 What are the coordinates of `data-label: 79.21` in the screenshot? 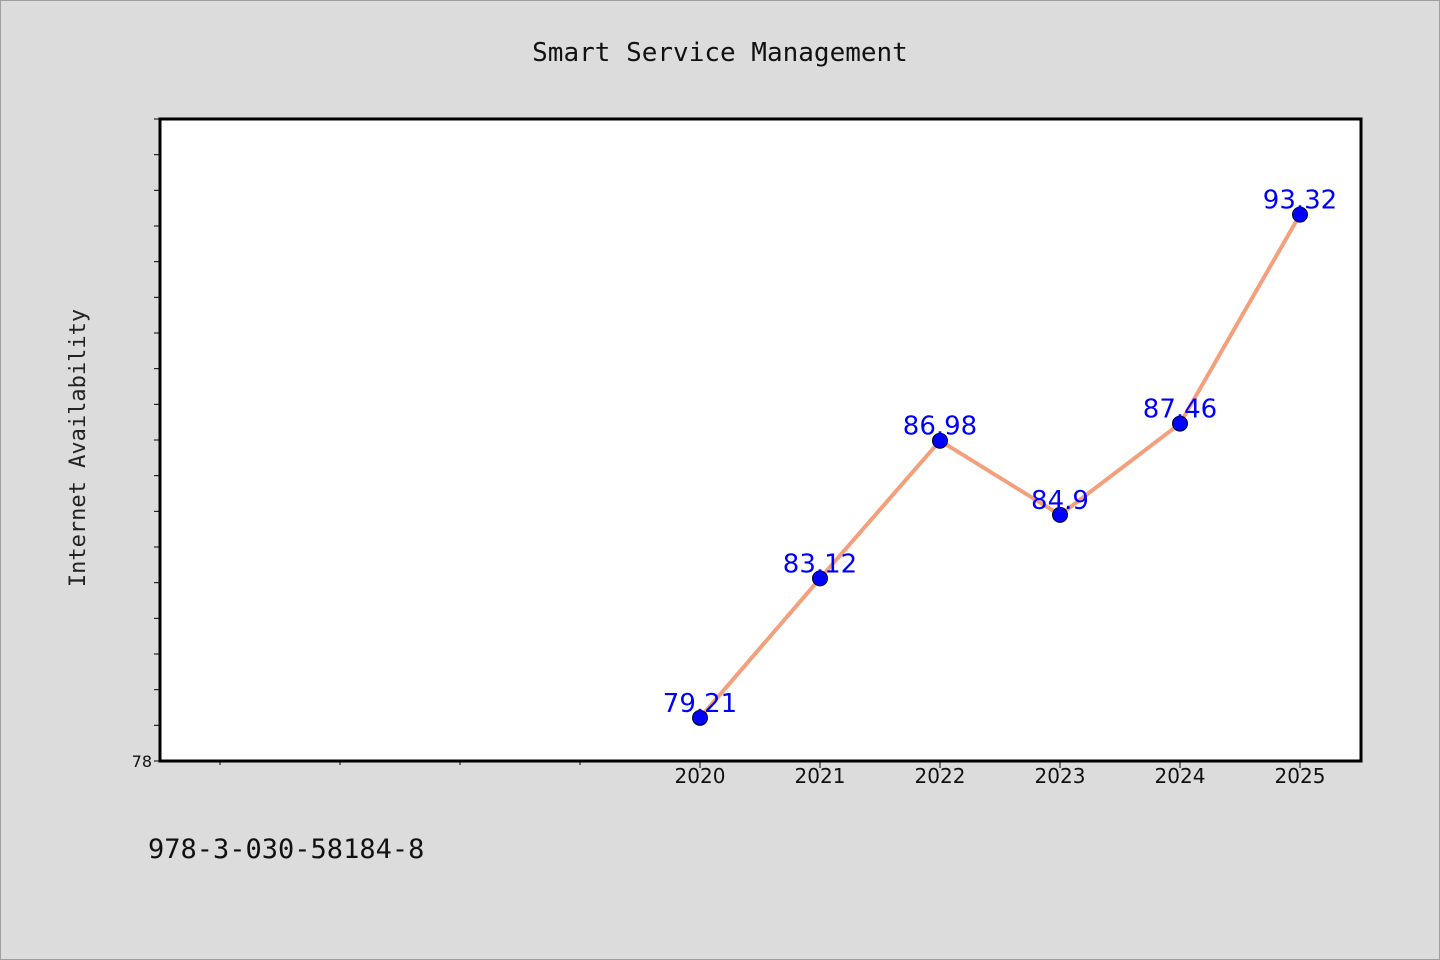 It's located at (700, 704).